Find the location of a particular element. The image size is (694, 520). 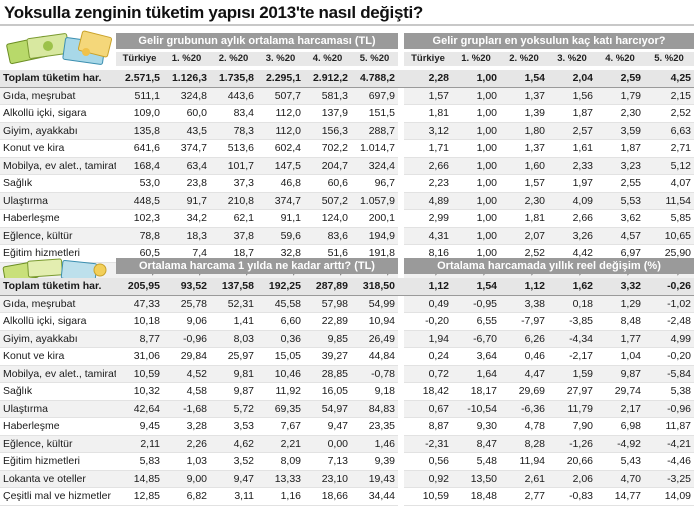

cell-right: -3,25 is located at coordinates (669, 479).